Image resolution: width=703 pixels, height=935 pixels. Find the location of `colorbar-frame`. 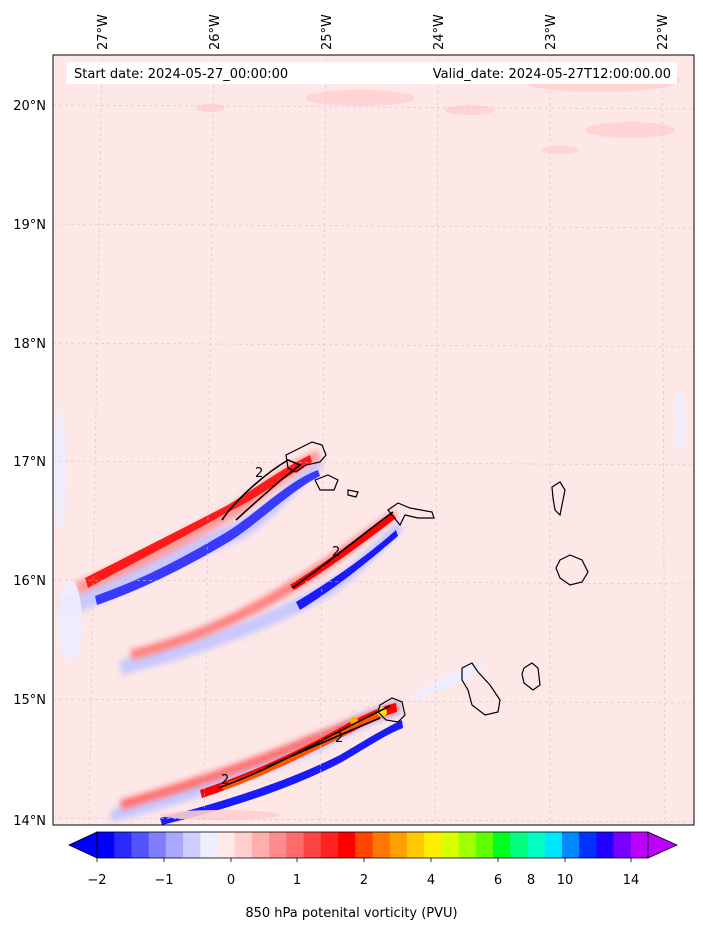

colorbar-frame is located at coordinates (372, 845).